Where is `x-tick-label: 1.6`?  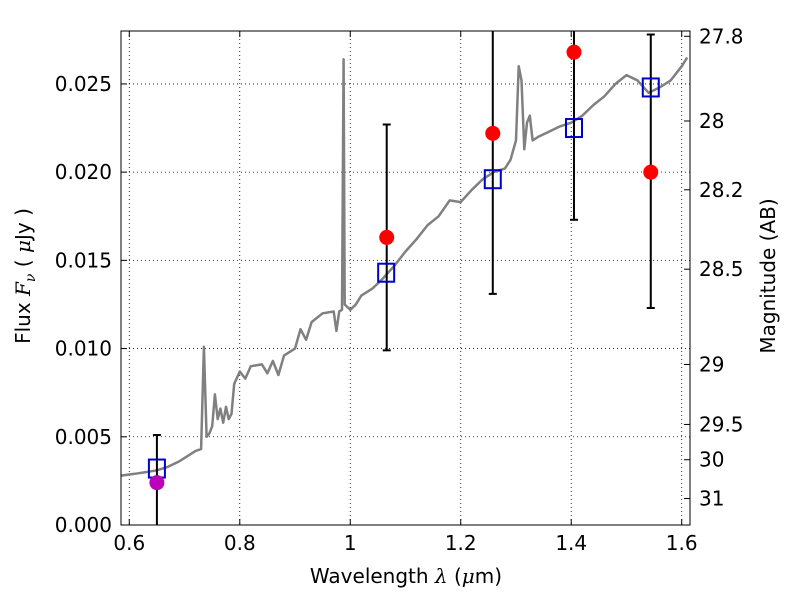 x-tick-label: 1.6 is located at coordinates (682, 543).